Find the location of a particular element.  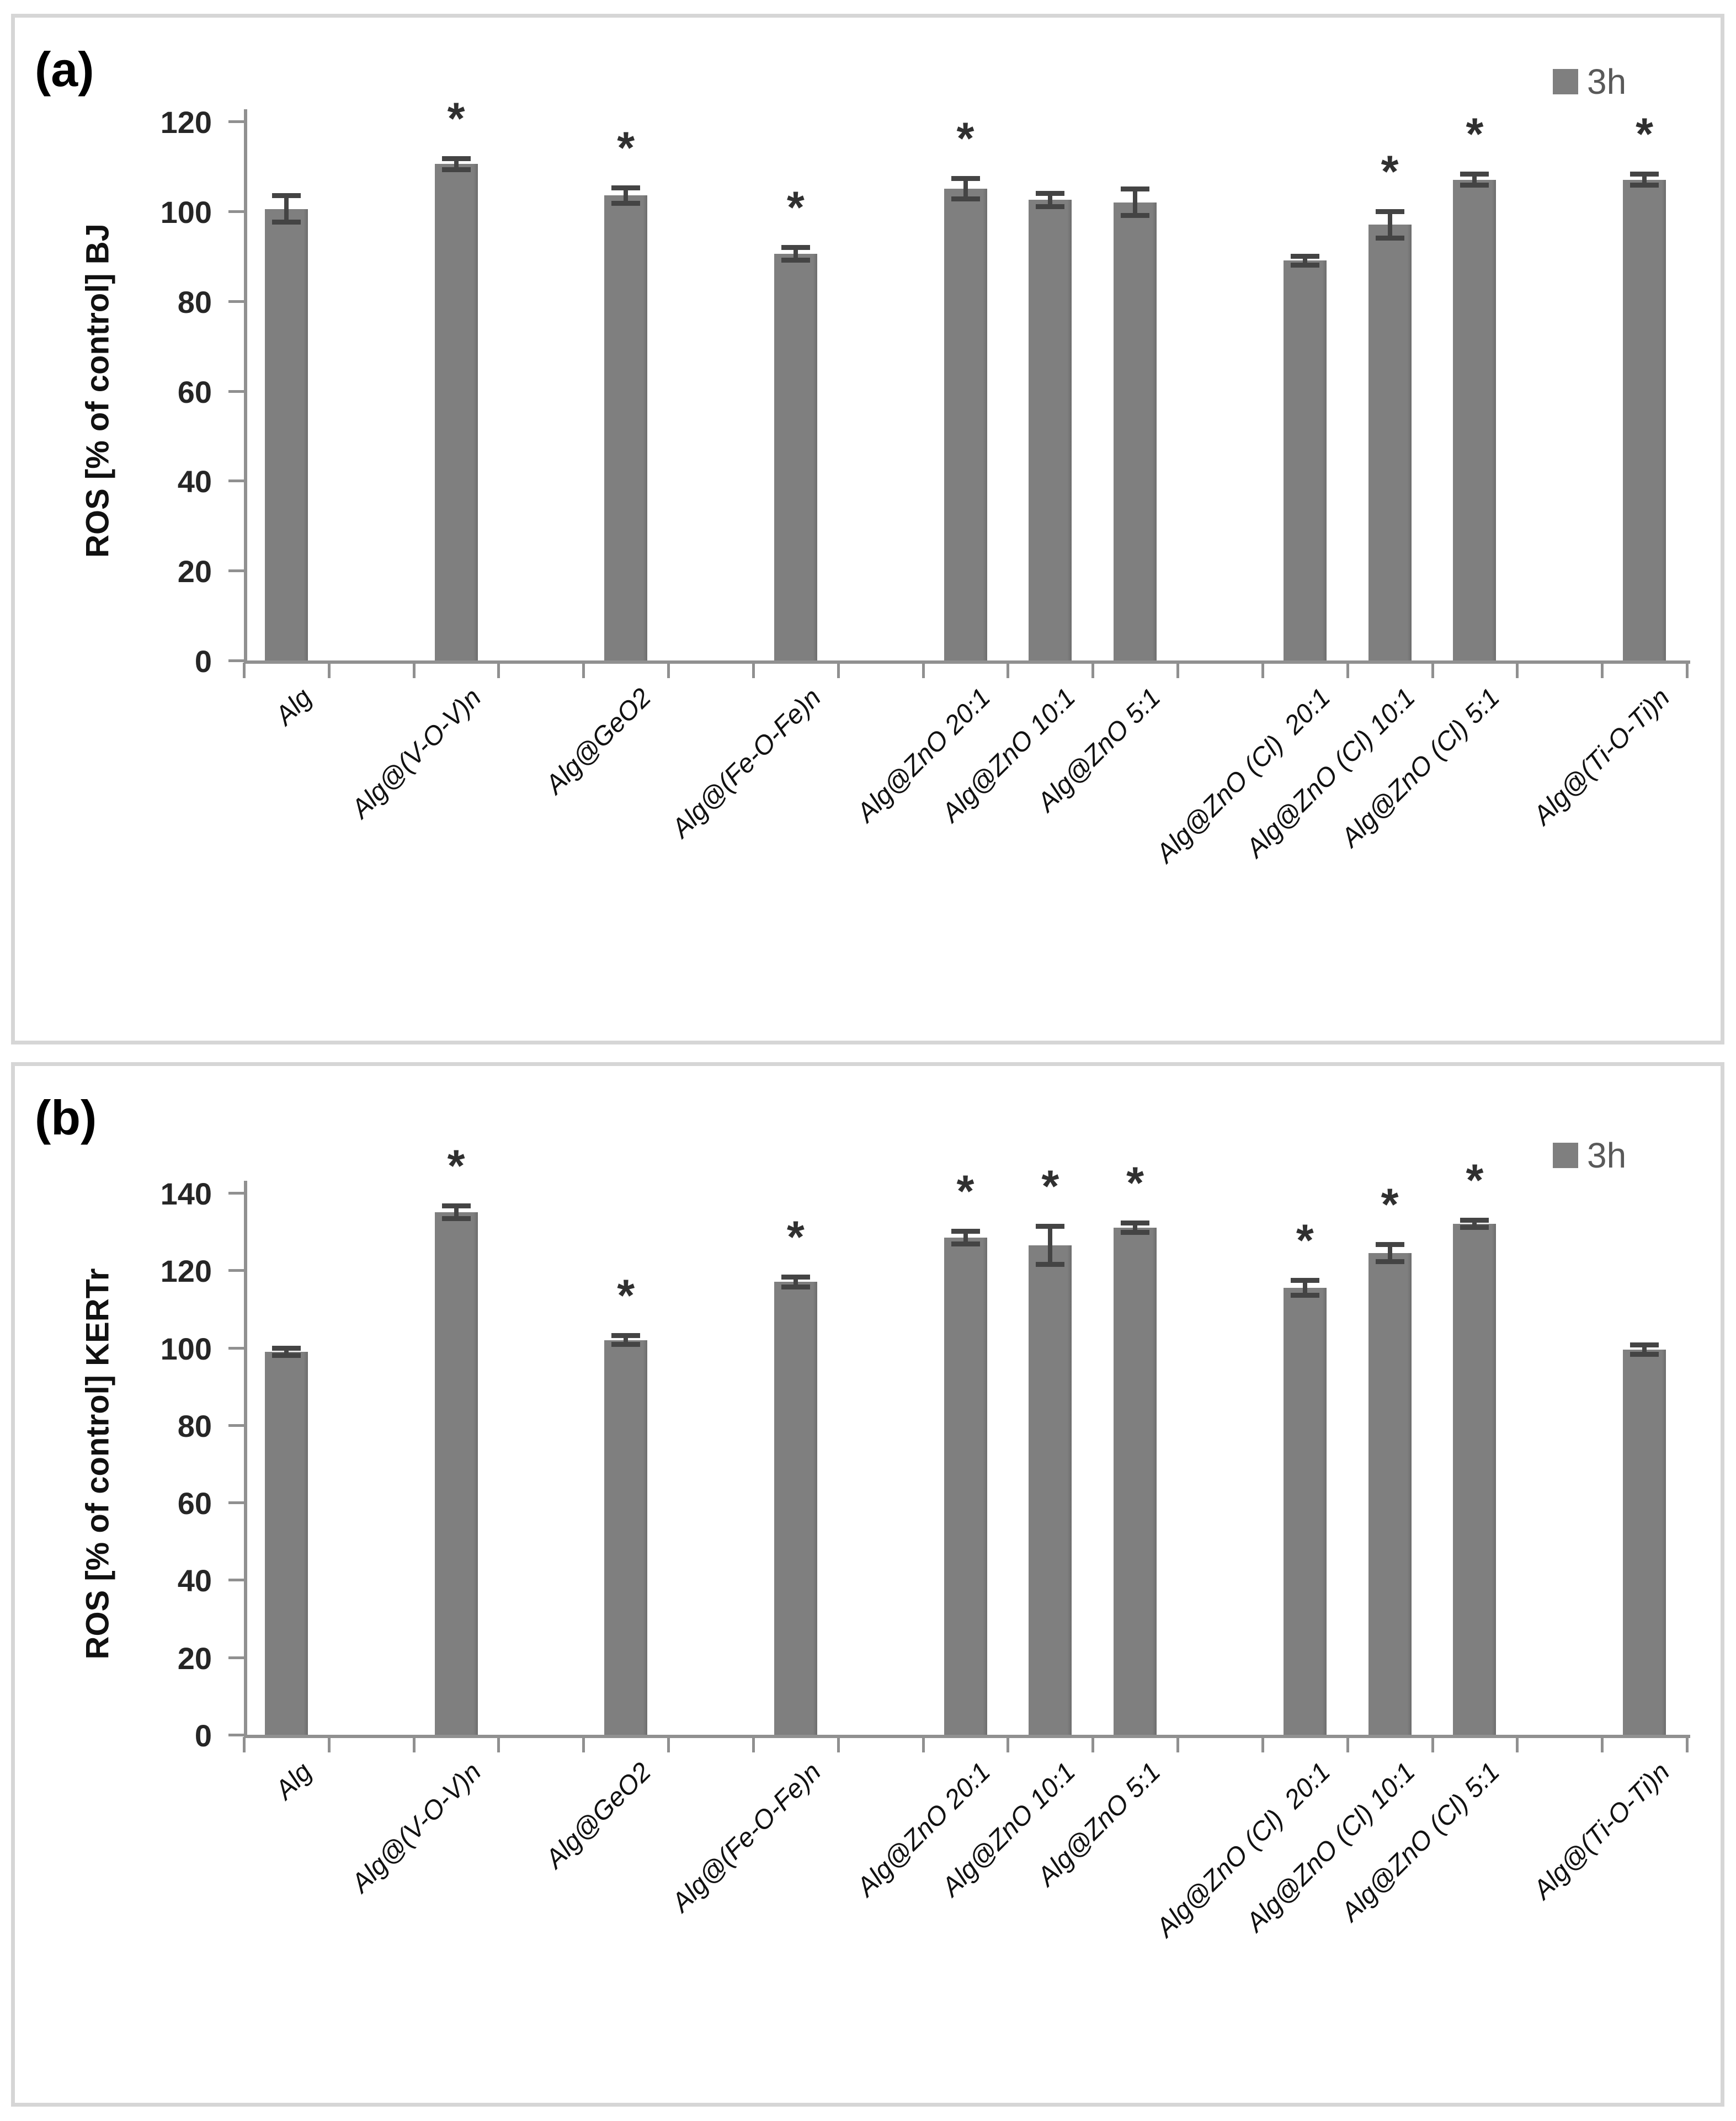

category-label: Alg@(V-O-V)n is located at coordinates (416, 753).